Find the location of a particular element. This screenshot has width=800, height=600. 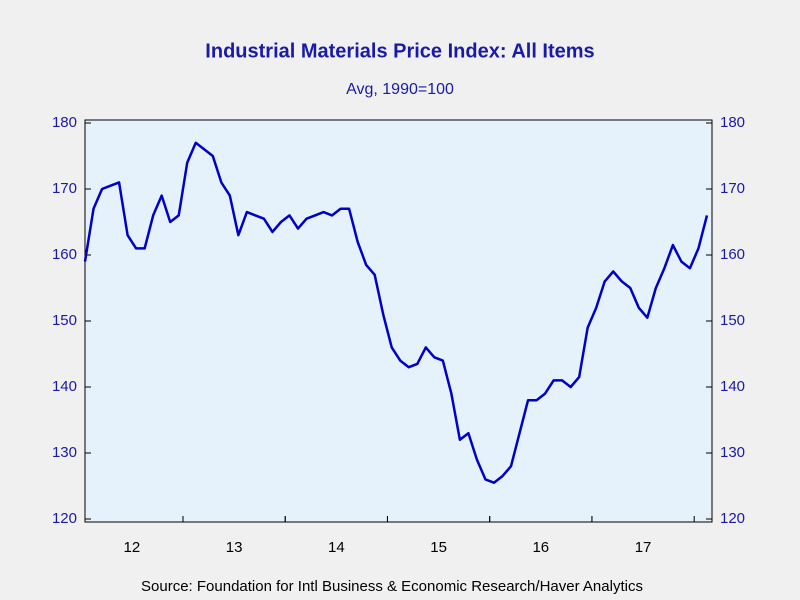

y2-tick-label: 150 is located at coordinates (732, 320).